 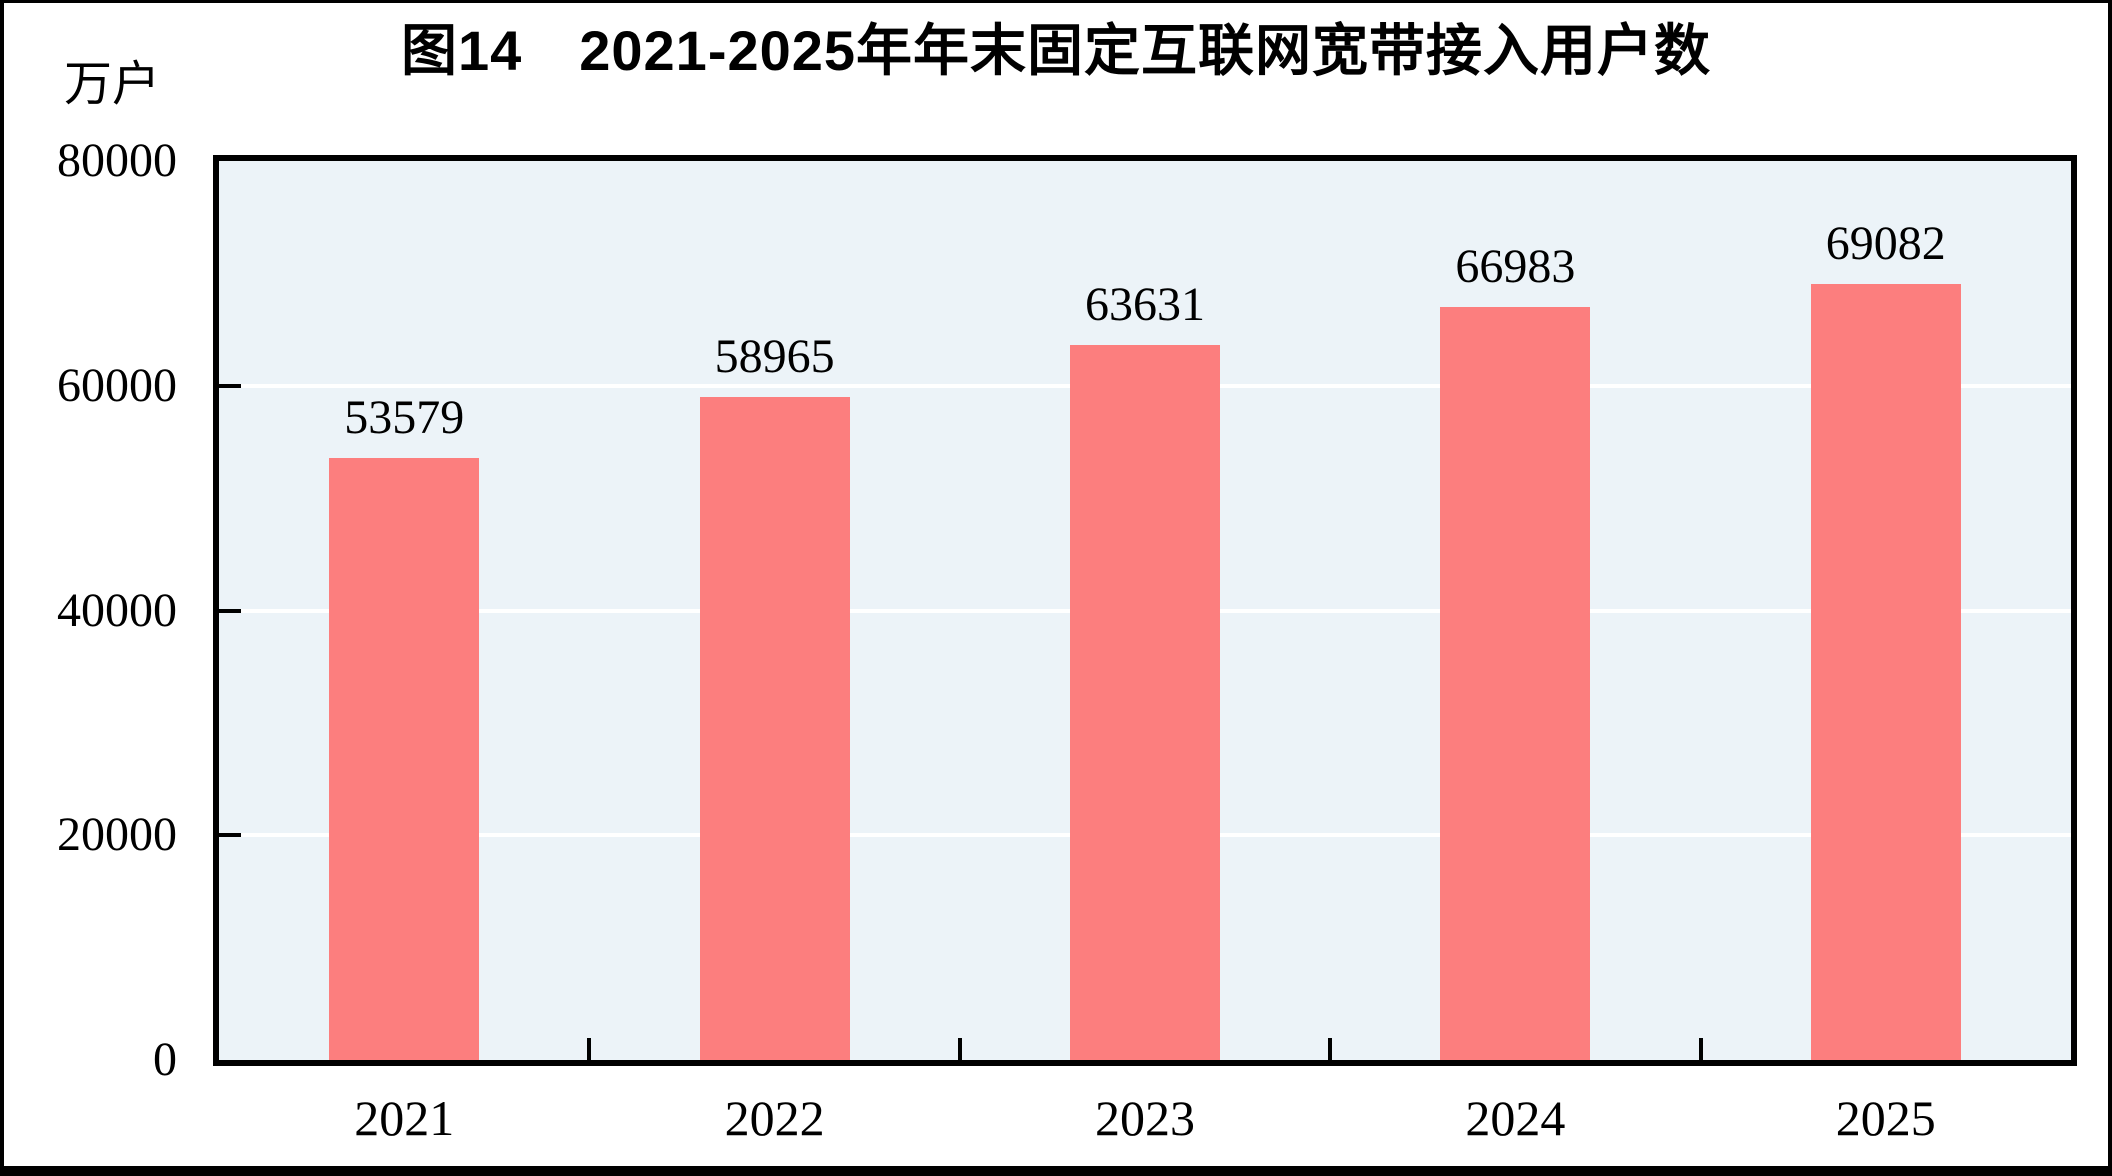 I want to click on chart-title: 图14 2021-2025年年末固定互联网宽带接入用户数, so click(x=1056, y=50).